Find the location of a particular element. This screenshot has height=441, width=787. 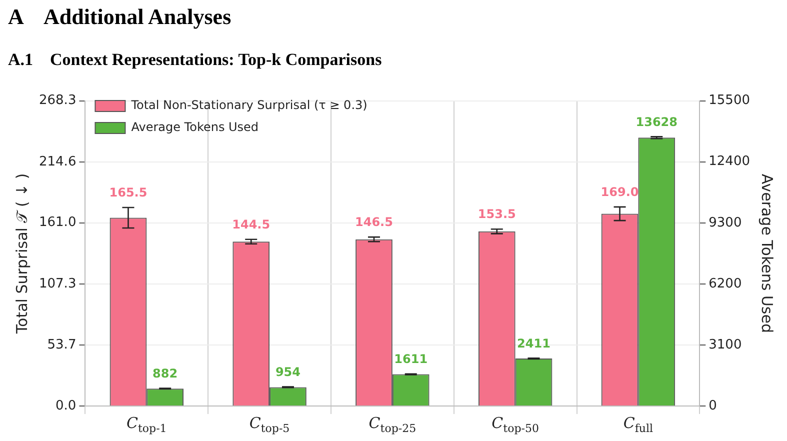

data-label: 882 is located at coordinates (165, 373).